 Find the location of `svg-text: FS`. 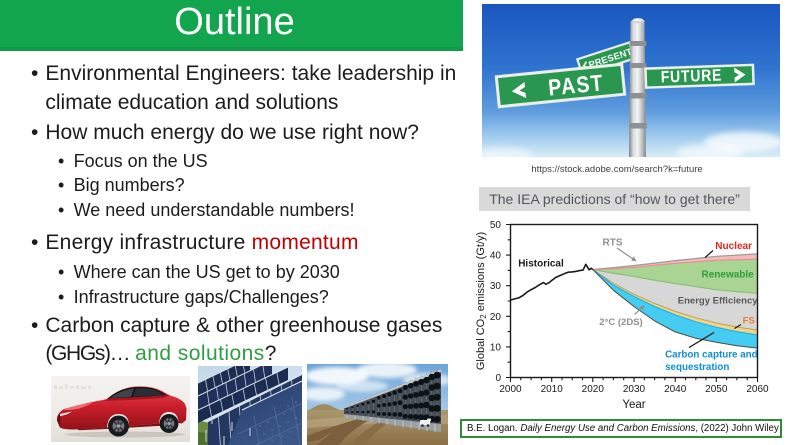

svg-text: FS is located at coordinates (749, 320).